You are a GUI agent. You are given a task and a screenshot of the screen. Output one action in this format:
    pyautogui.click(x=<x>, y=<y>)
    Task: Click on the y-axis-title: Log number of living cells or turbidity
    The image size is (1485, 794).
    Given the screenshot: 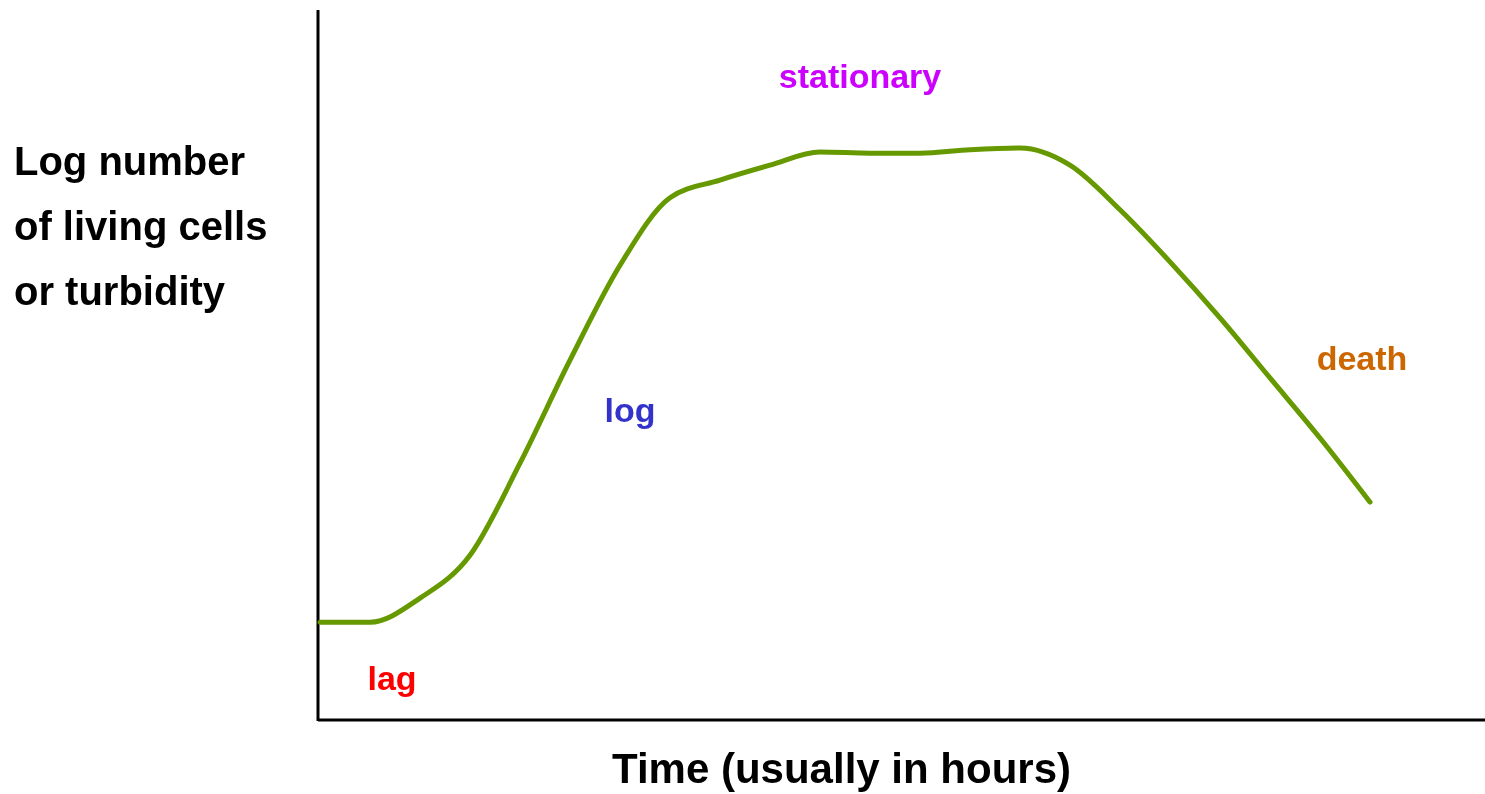 What is the action you would take?
    pyautogui.click(x=141, y=226)
    